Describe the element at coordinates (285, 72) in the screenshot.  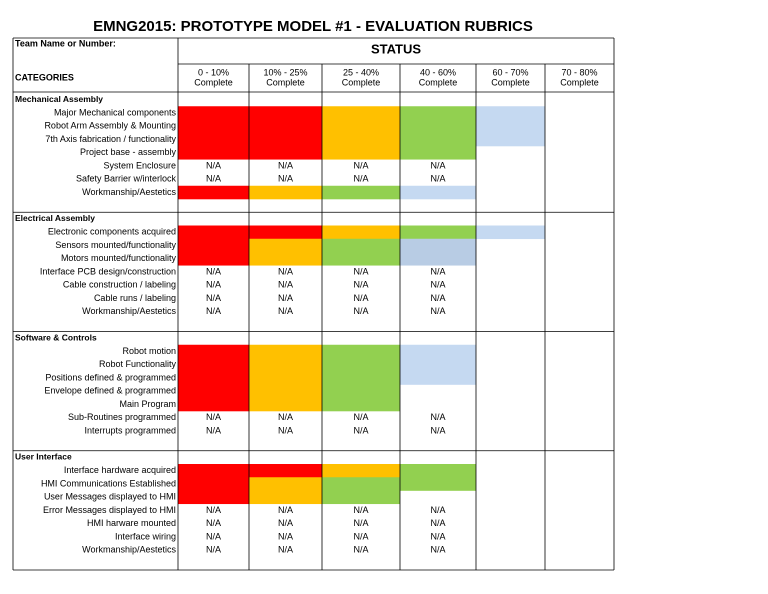
I see `column-header: 10% - 25%` at that location.